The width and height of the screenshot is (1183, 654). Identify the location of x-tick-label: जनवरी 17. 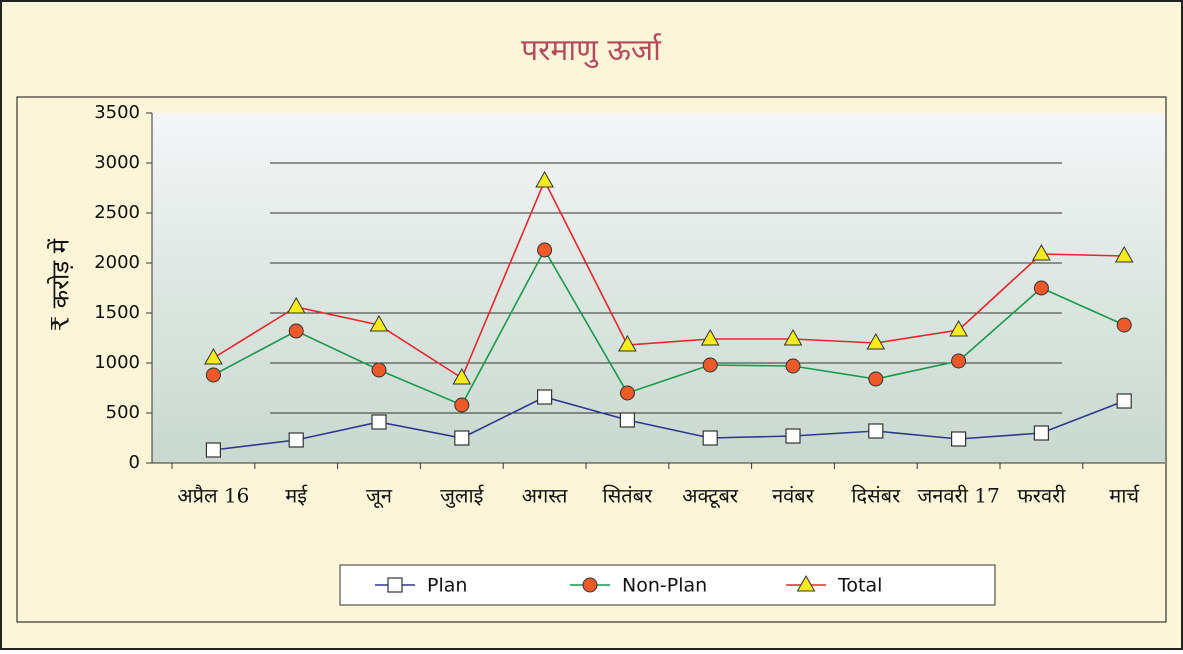
(958, 496).